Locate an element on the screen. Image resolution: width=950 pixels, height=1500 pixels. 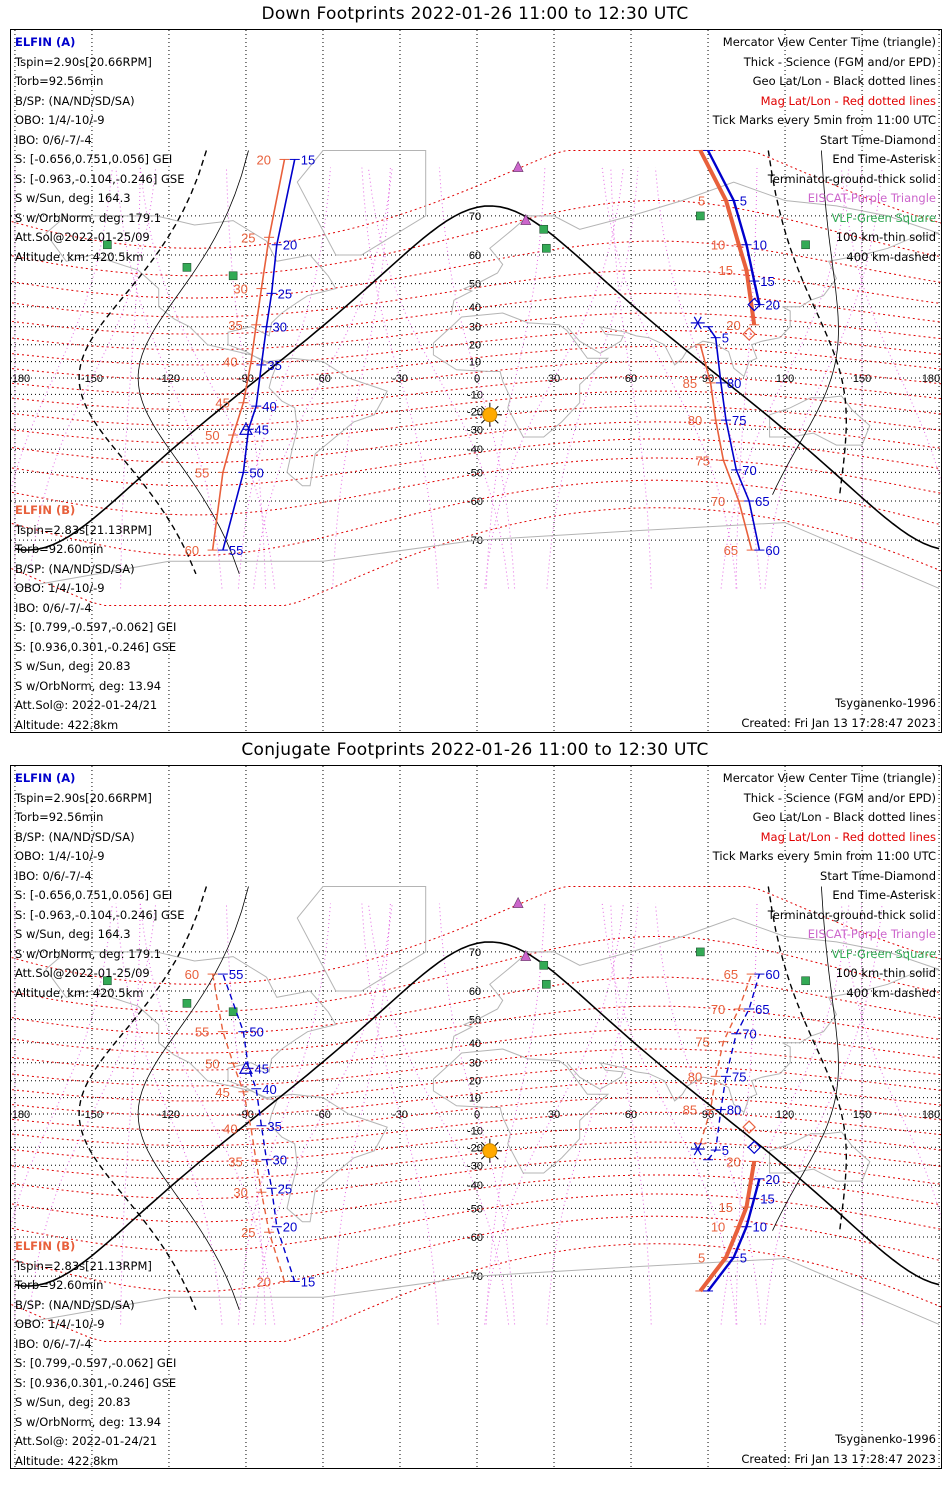
lon-tick-label: 180 is located at coordinates (931, 379).